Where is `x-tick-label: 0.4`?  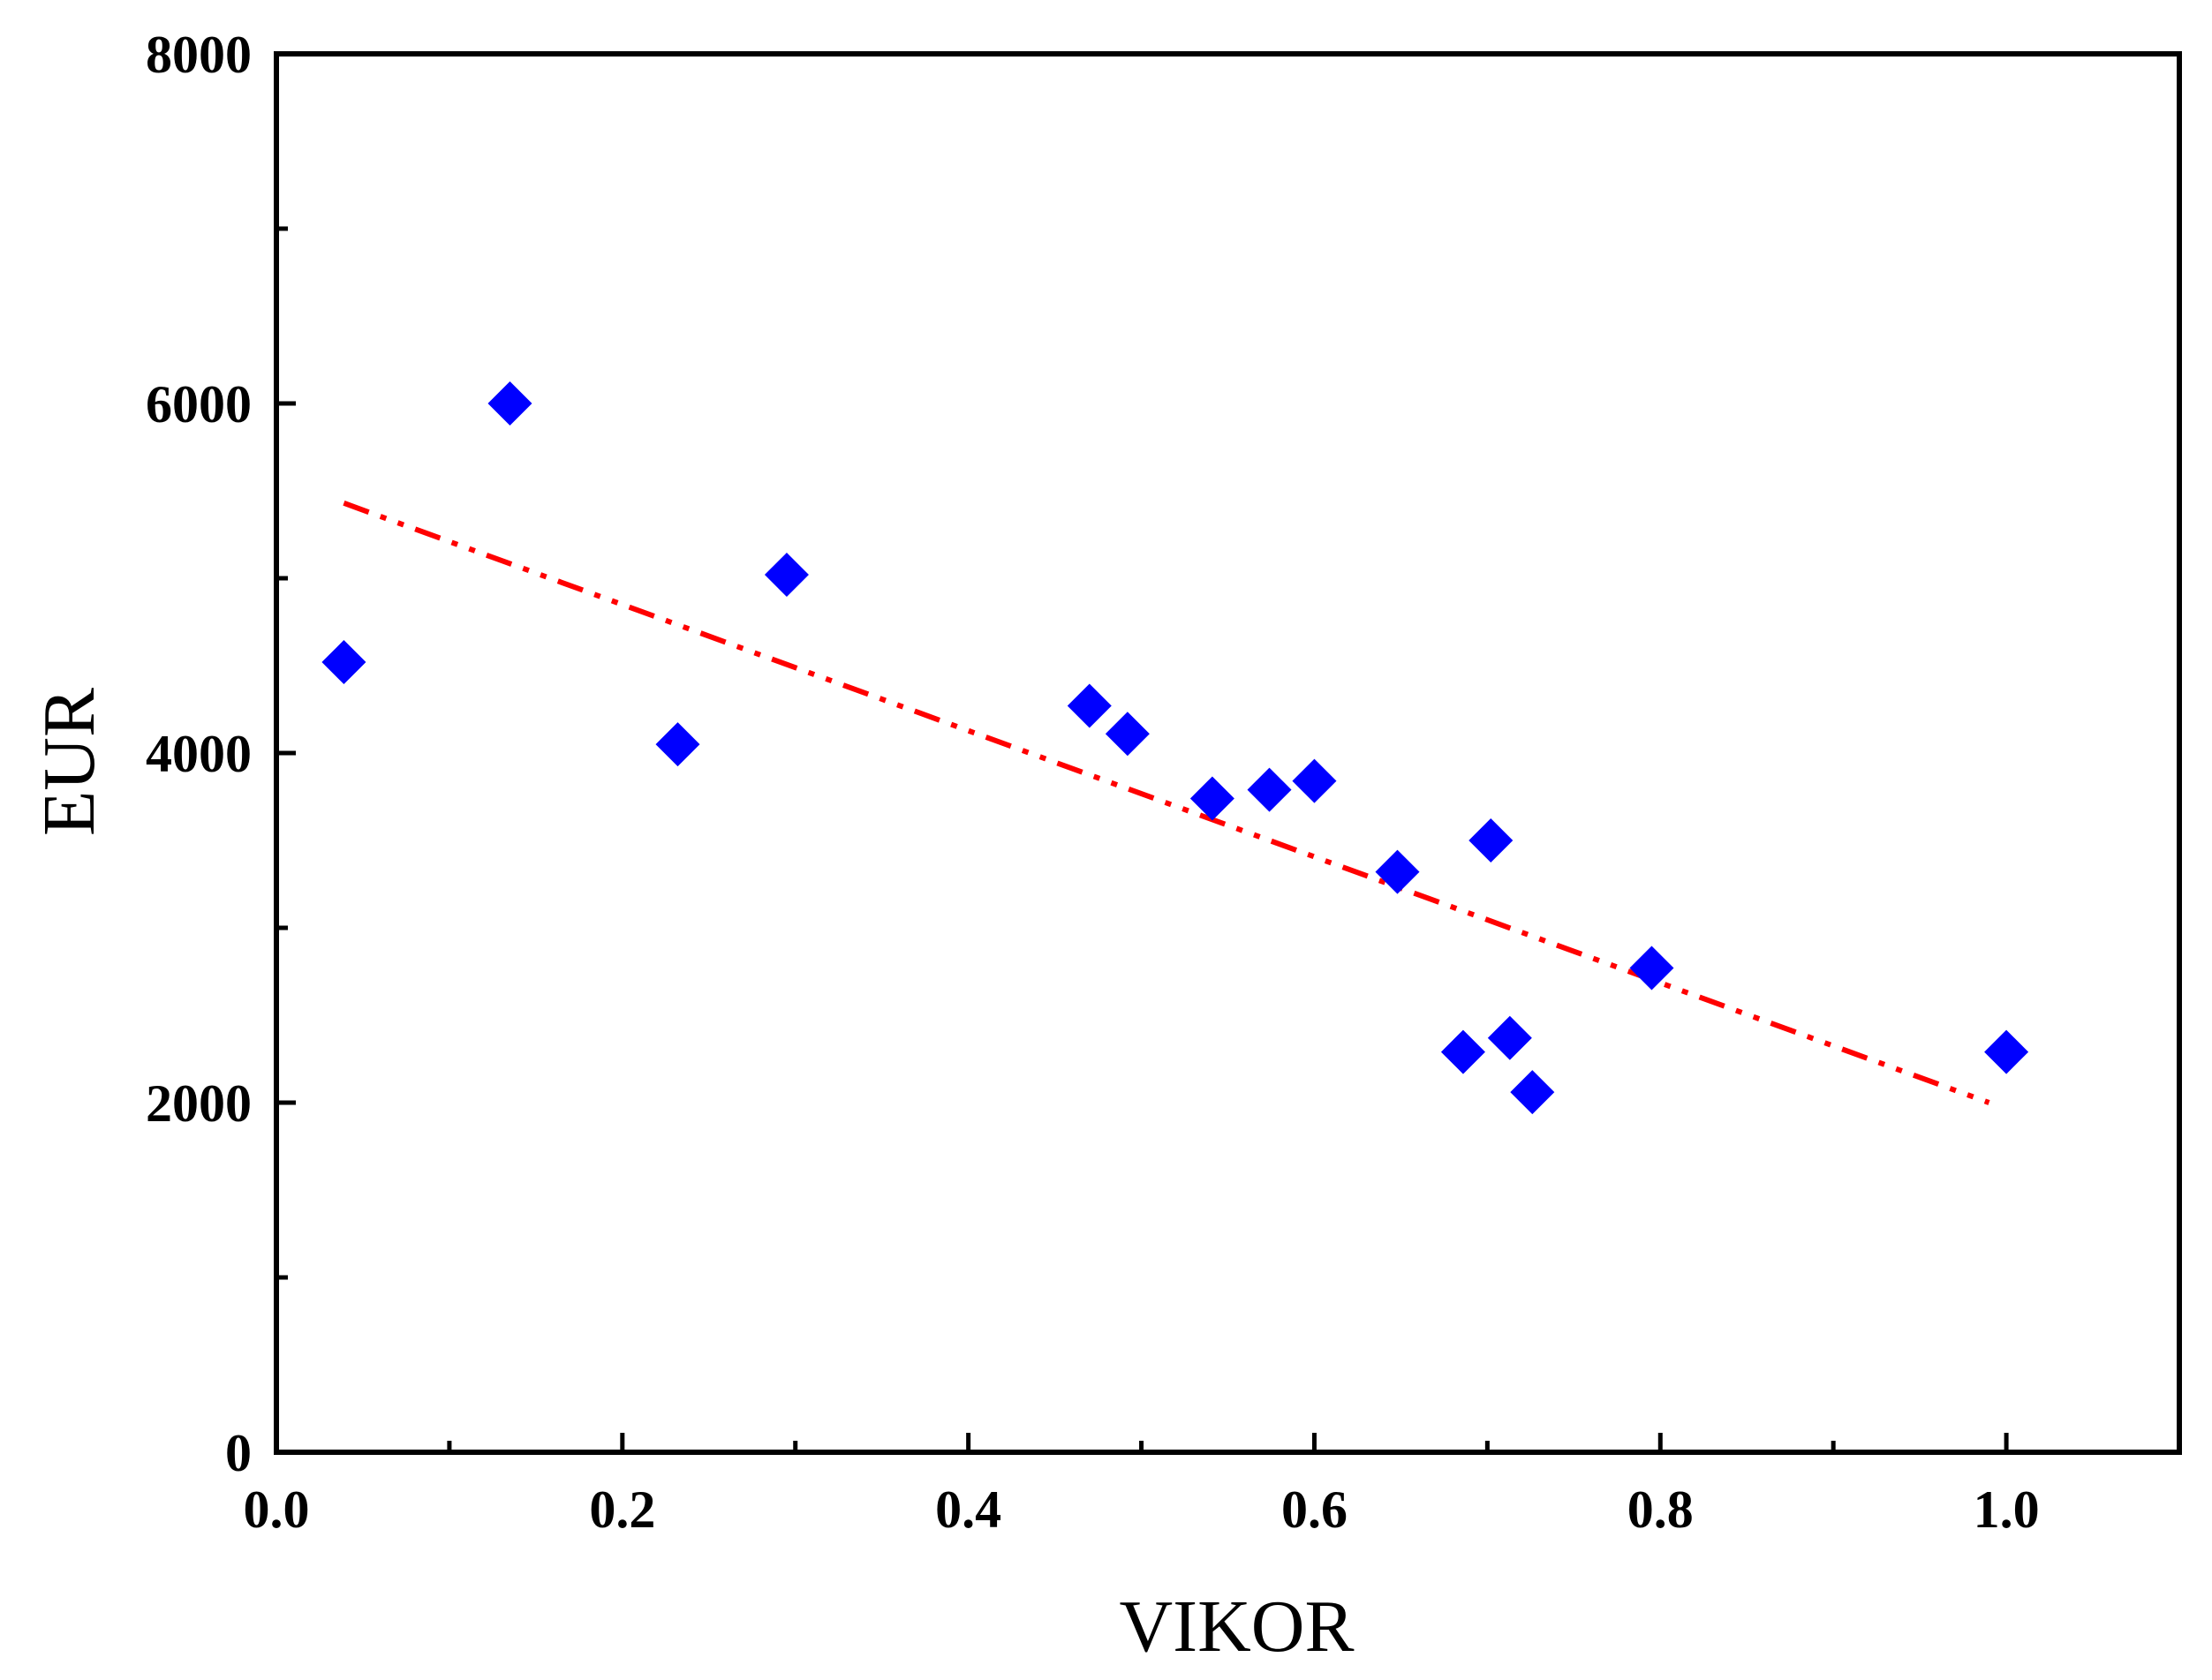 x-tick-label: 0.4 is located at coordinates (968, 1509).